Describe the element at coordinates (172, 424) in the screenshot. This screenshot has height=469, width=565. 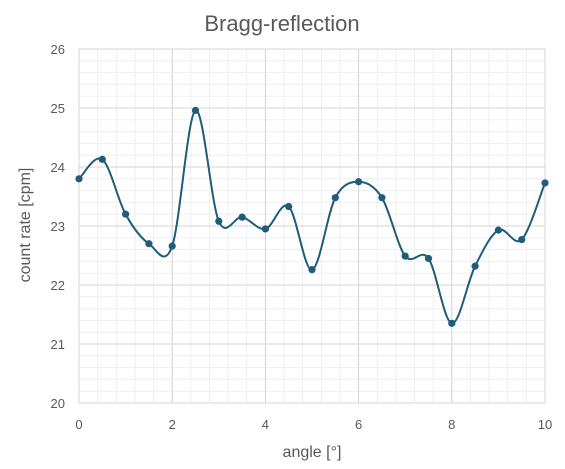
I see `x-tick-label: 2` at that location.